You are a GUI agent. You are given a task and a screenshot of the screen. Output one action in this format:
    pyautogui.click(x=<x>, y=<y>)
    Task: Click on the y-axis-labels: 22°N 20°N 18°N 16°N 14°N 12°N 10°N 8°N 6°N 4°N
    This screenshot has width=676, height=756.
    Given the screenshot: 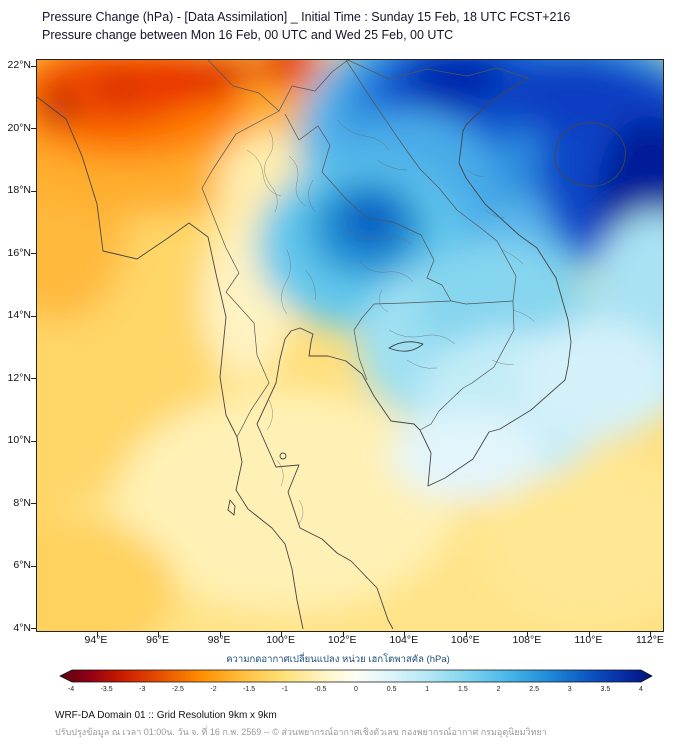 What is the action you would take?
    pyautogui.click(x=16, y=346)
    